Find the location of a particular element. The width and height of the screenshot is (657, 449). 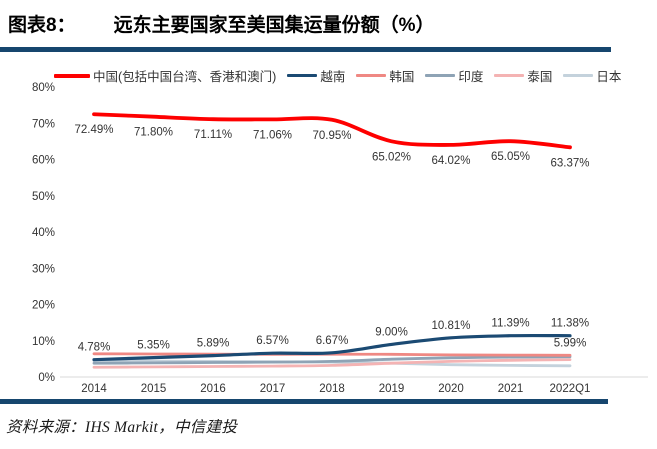

legend-swatch-vietnam is located at coordinates (302, 75).